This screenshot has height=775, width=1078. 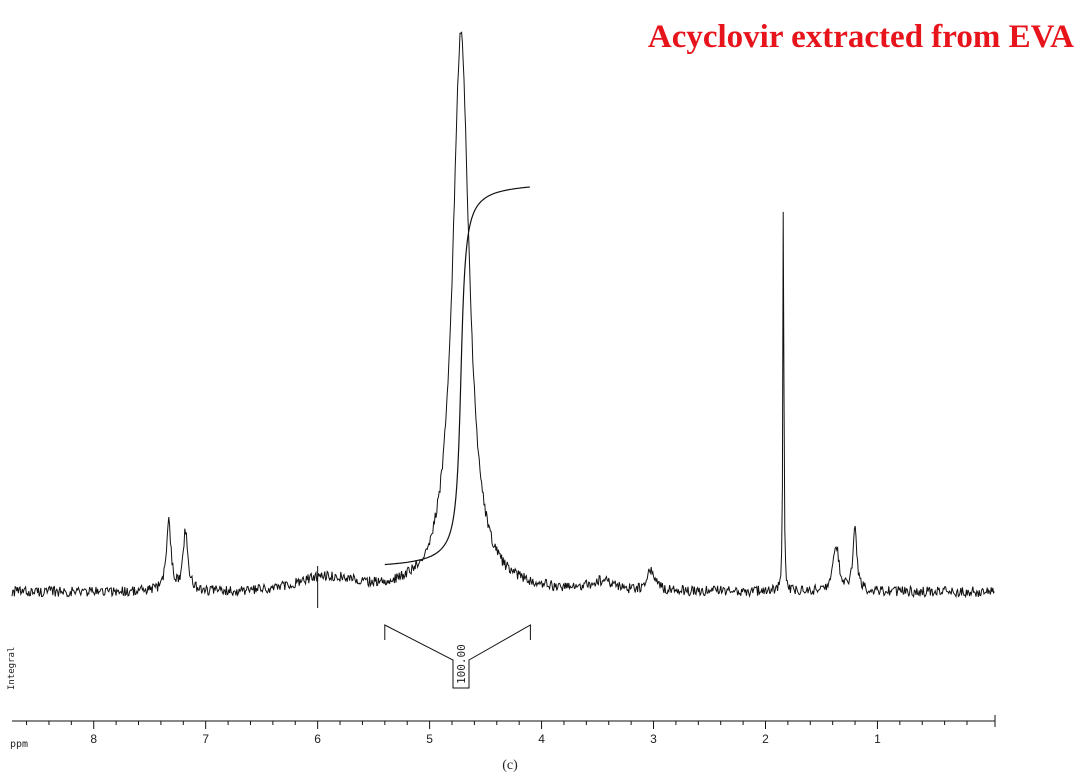 I want to click on x-axis-label: ppm, so click(x=19, y=744).